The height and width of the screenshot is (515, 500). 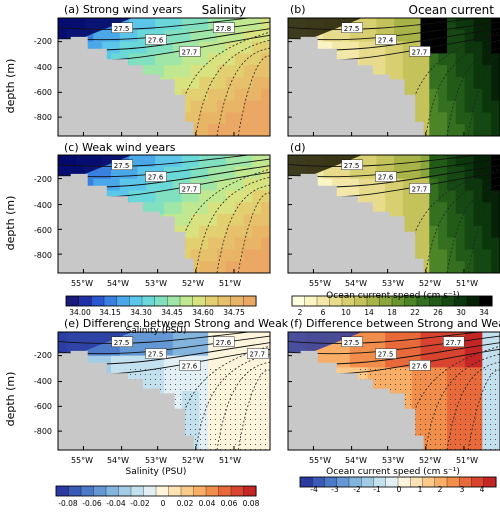 I want to click on isopycnal-contour, so click(x=155, y=24).